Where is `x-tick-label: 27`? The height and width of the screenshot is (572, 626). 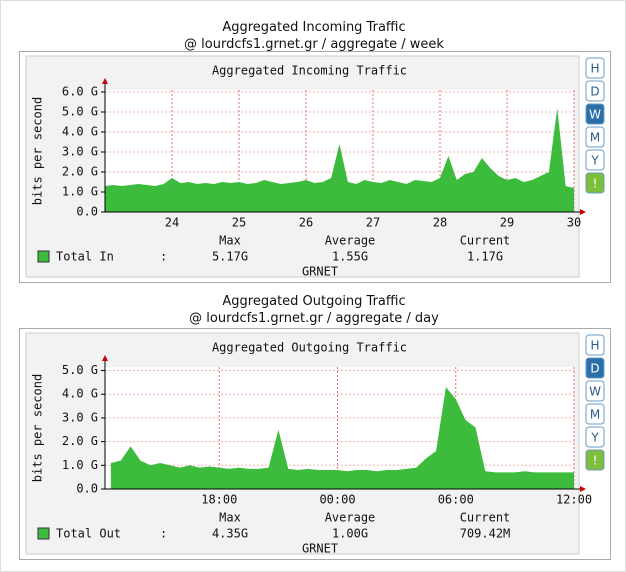 x-tick-label: 27 is located at coordinates (373, 223).